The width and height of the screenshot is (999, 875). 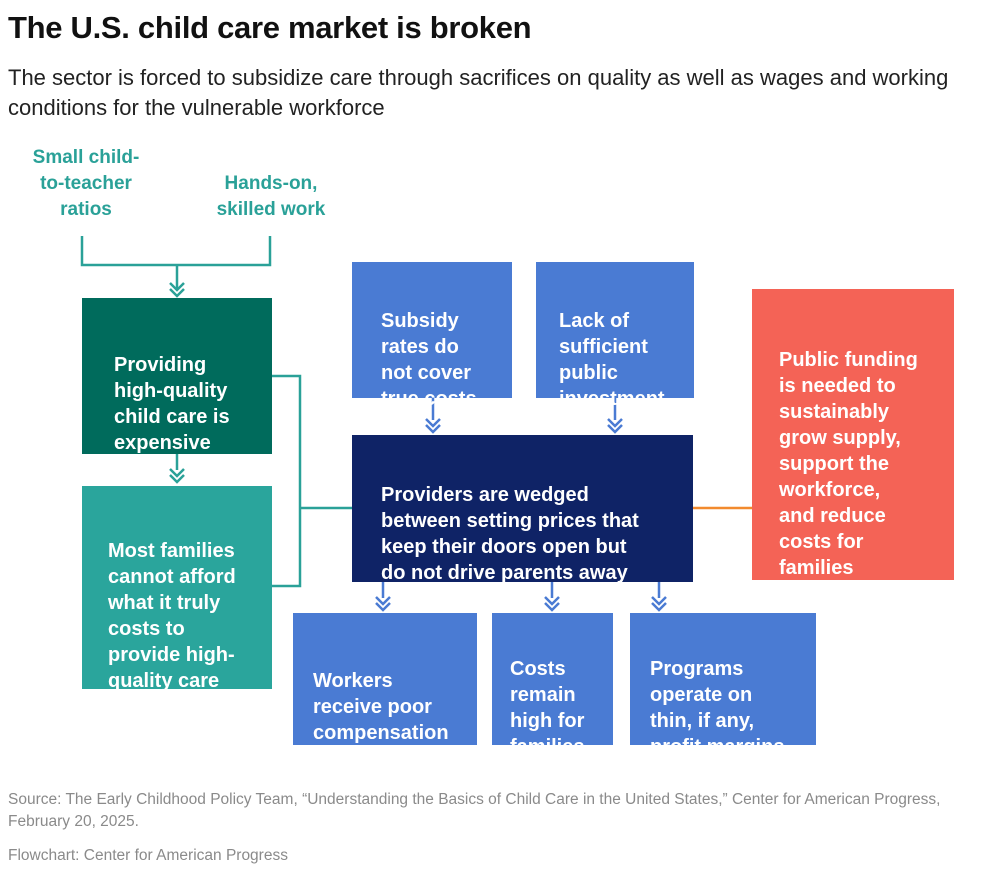 What do you see at coordinates (148, 855) in the screenshot?
I see `credit-note: Flowchart: Center for American Progress` at bounding box center [148, 855].